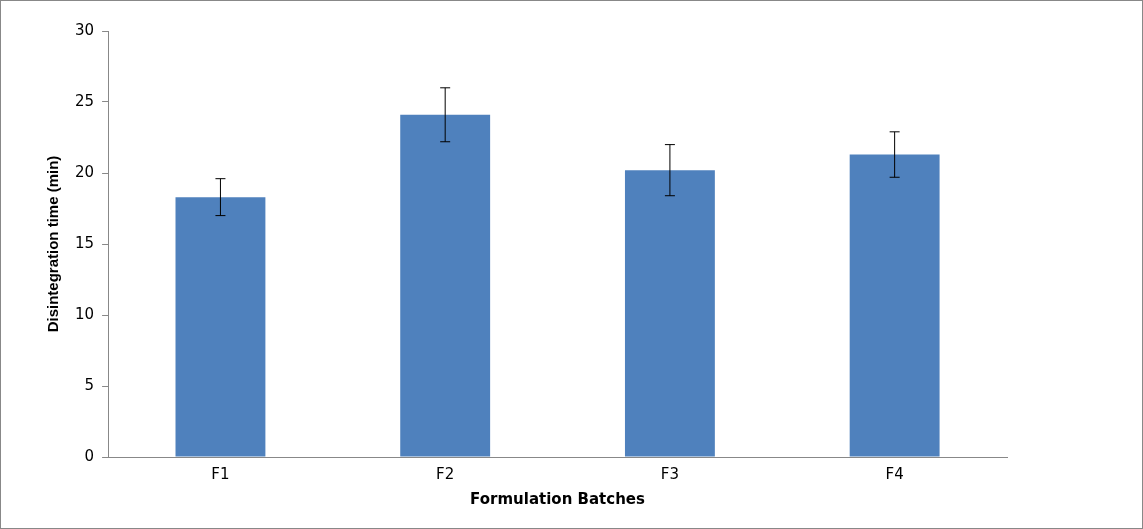 The width and height of the screenshot is (1143, 529). Describe the element at coordinates (89, 455) in the screenshot. I see `y-tick-label: 0` at that location.